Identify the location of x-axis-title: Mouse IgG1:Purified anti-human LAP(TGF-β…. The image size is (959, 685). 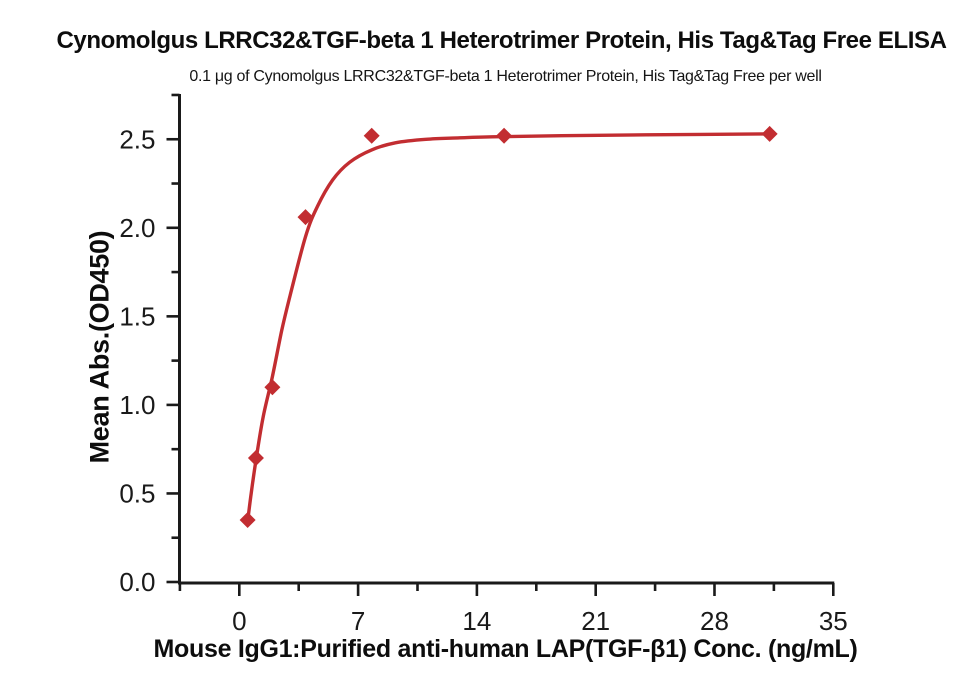
(505, 649).